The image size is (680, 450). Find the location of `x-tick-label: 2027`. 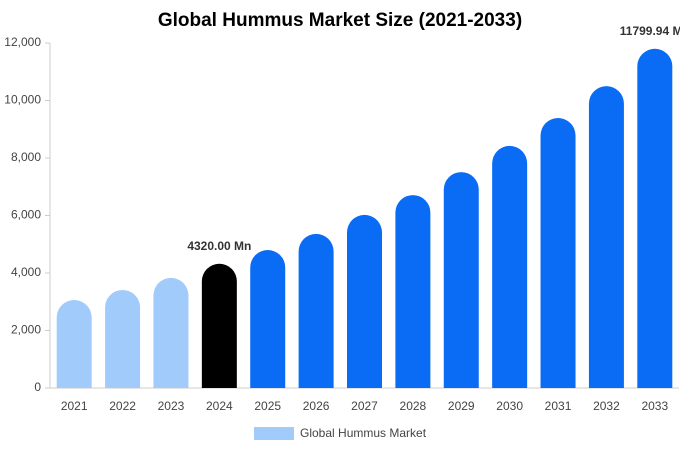

x-tick-label: 2027 is located at coordinates (364, 406).